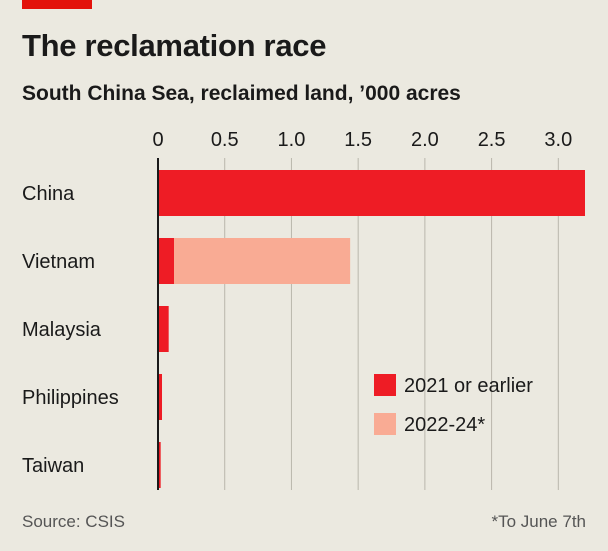  Describe the element at coordinates (425, 140) in the screenshot. I see `x-tick-label: 2.0` at that location.